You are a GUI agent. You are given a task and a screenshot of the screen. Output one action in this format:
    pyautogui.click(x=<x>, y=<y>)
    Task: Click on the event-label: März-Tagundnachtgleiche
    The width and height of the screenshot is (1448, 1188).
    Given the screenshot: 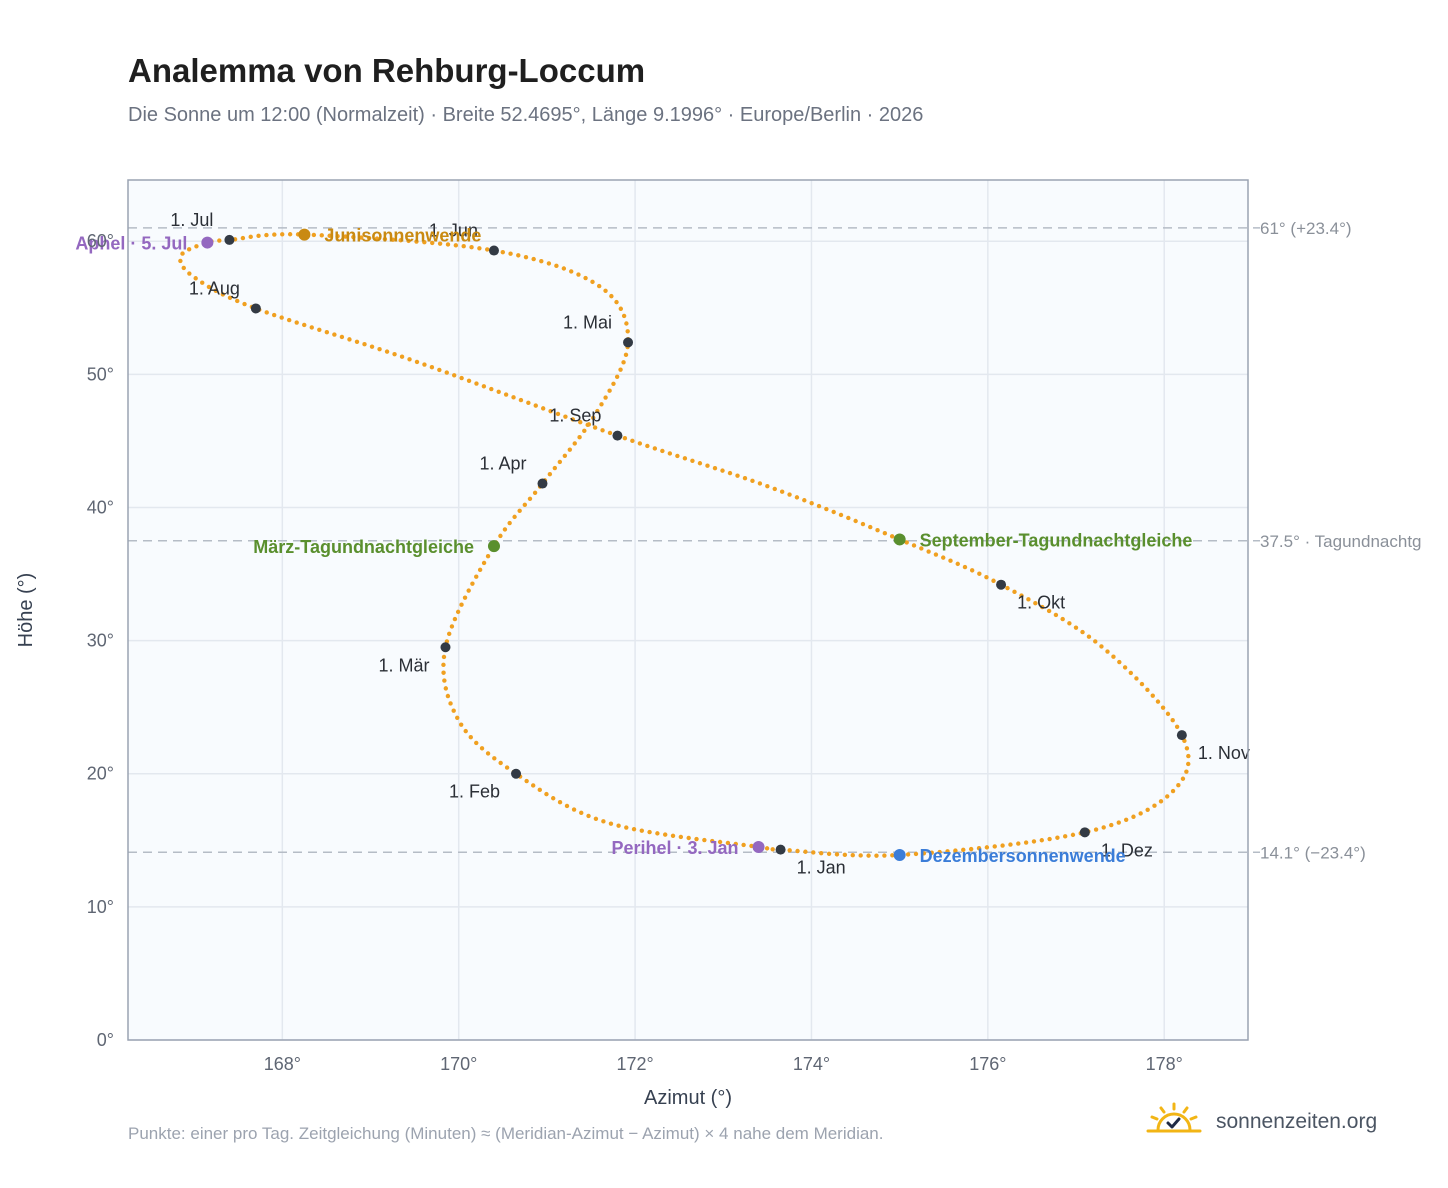 What is the action you would take?
    pyautogui.click(x=363, y=547)
    